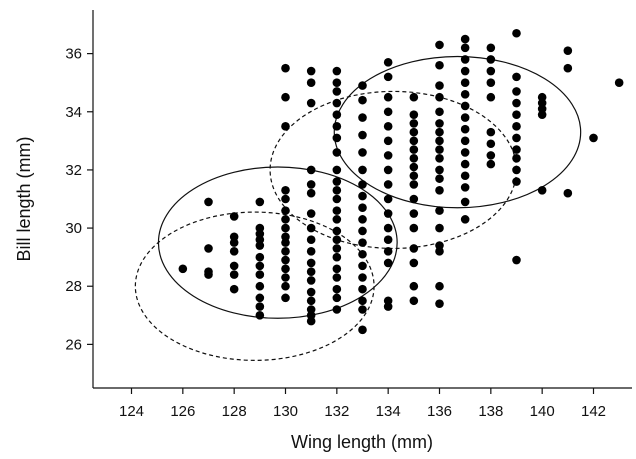 The height and width of the screenshot is (459, 636). Describe the element at coordinates (593, 411) in the screenshot. I see `x-tick-label: 142` at that location.